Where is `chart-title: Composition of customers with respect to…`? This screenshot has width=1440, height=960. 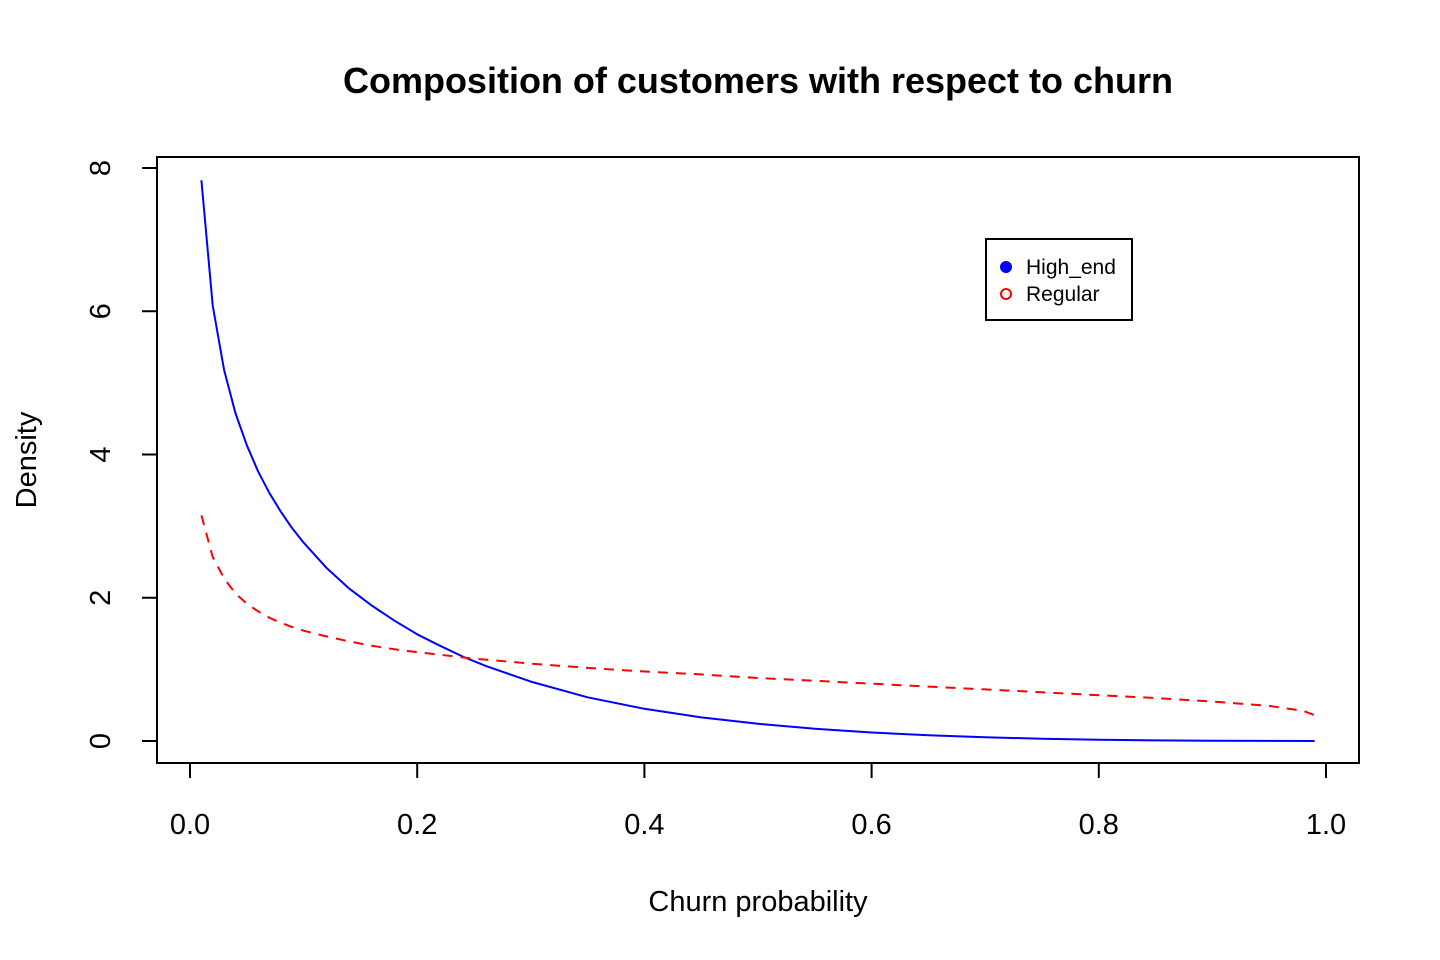 chart-title: Composition of customers with respect to… is located at coordinates (758, 80).